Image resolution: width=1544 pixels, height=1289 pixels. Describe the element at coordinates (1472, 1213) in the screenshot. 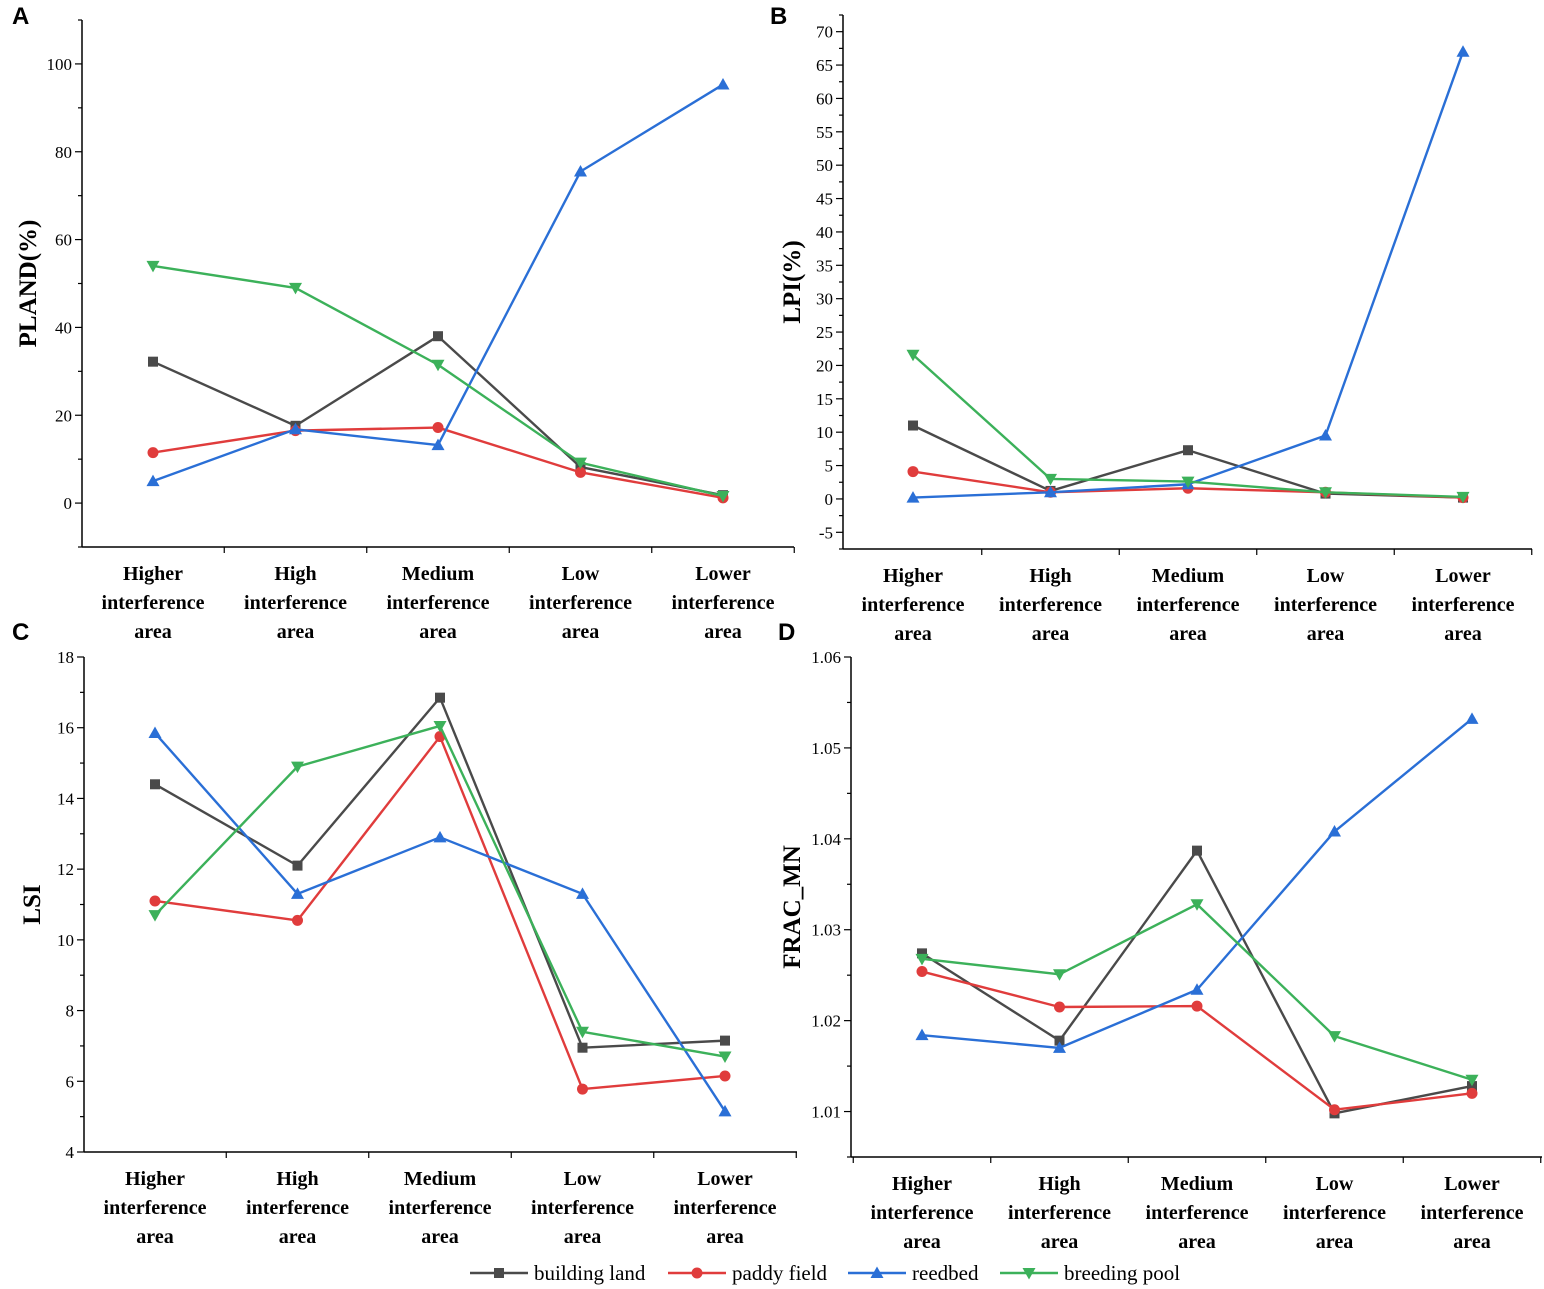

I see `x-tick-label: Lower interference area` at that location.